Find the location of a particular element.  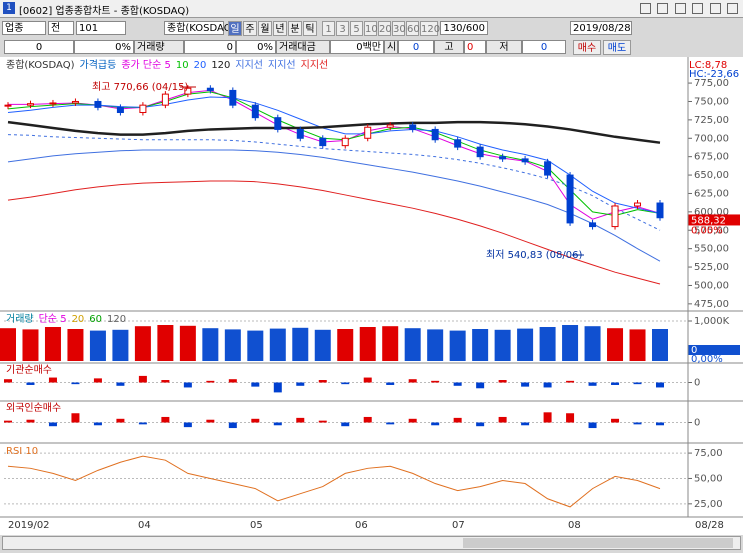

interval-tab: 60 is located at coordinates (413, 28).